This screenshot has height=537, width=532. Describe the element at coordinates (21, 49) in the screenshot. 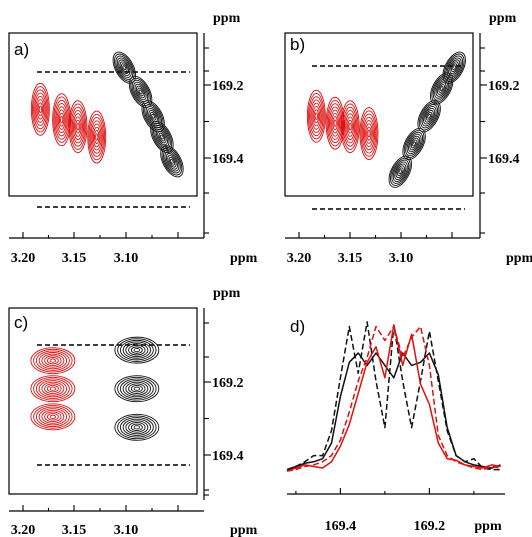

I see `panel-label: a)` at that location.